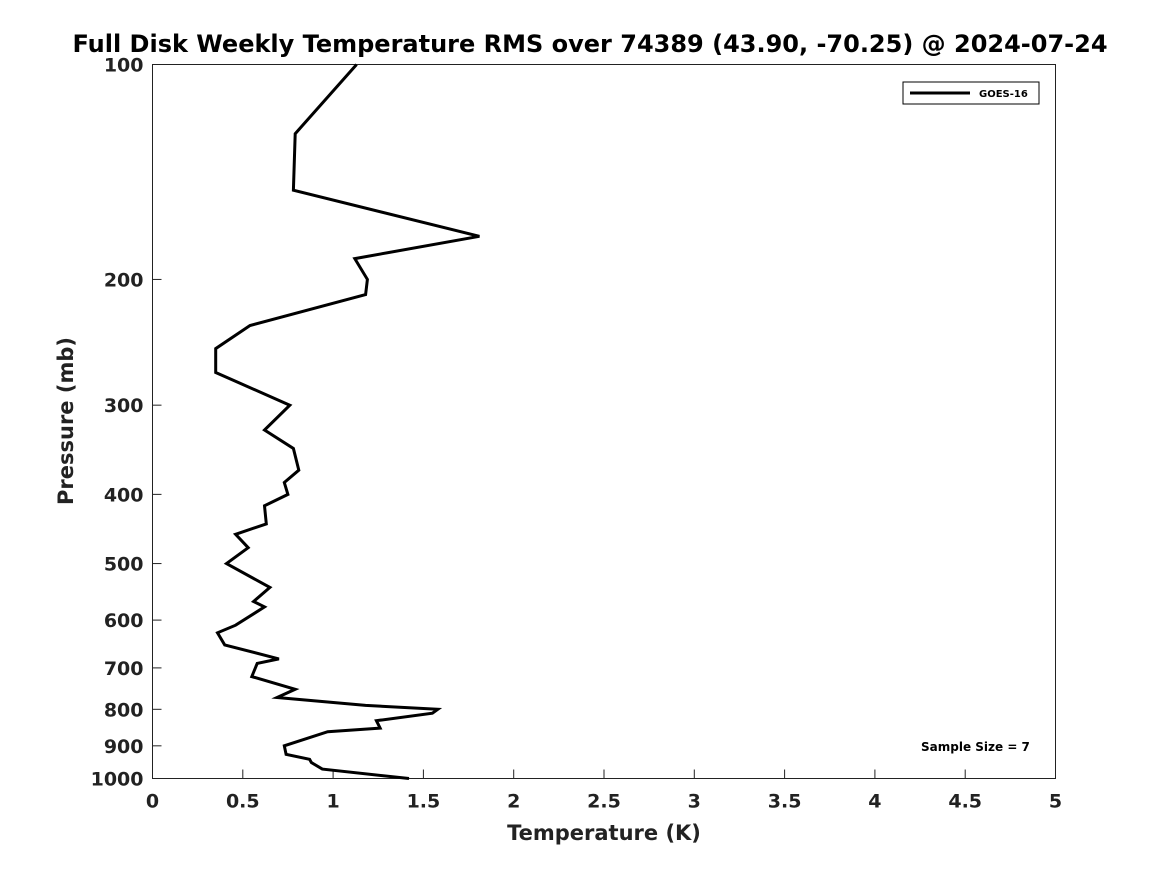  Describe the element at coordinates (604, 802) in the screenshot. I see `x-tick-label: 2.5` at that location.